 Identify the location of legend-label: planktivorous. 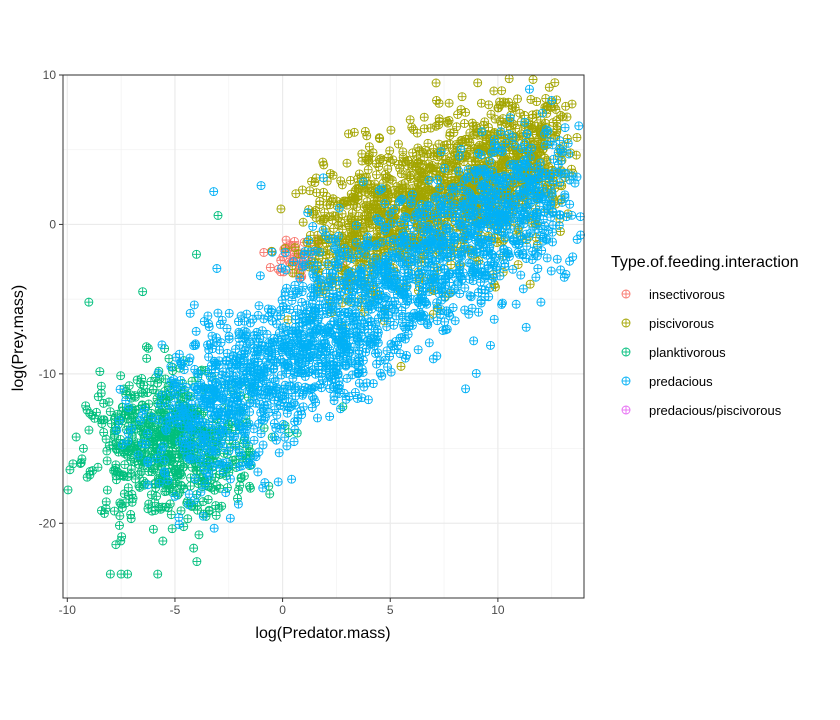
(687, 352).